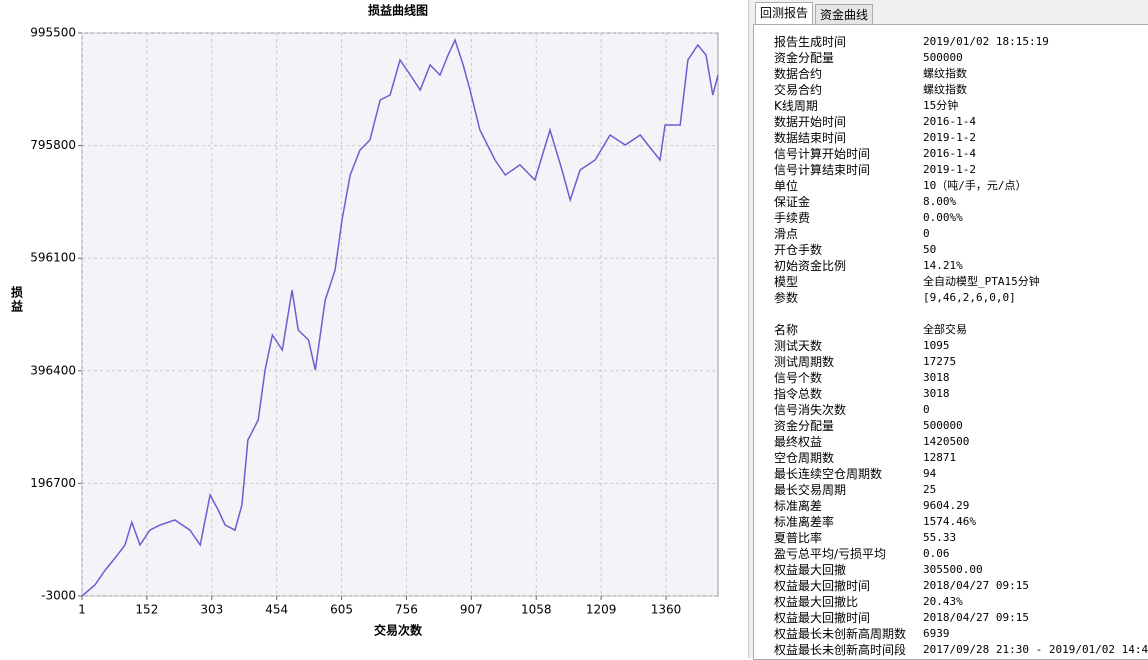  What do you see at coordinates (804, 522) in the screenshot?
I see `report-key: 标准离差率` at bounding box center [804, 522].